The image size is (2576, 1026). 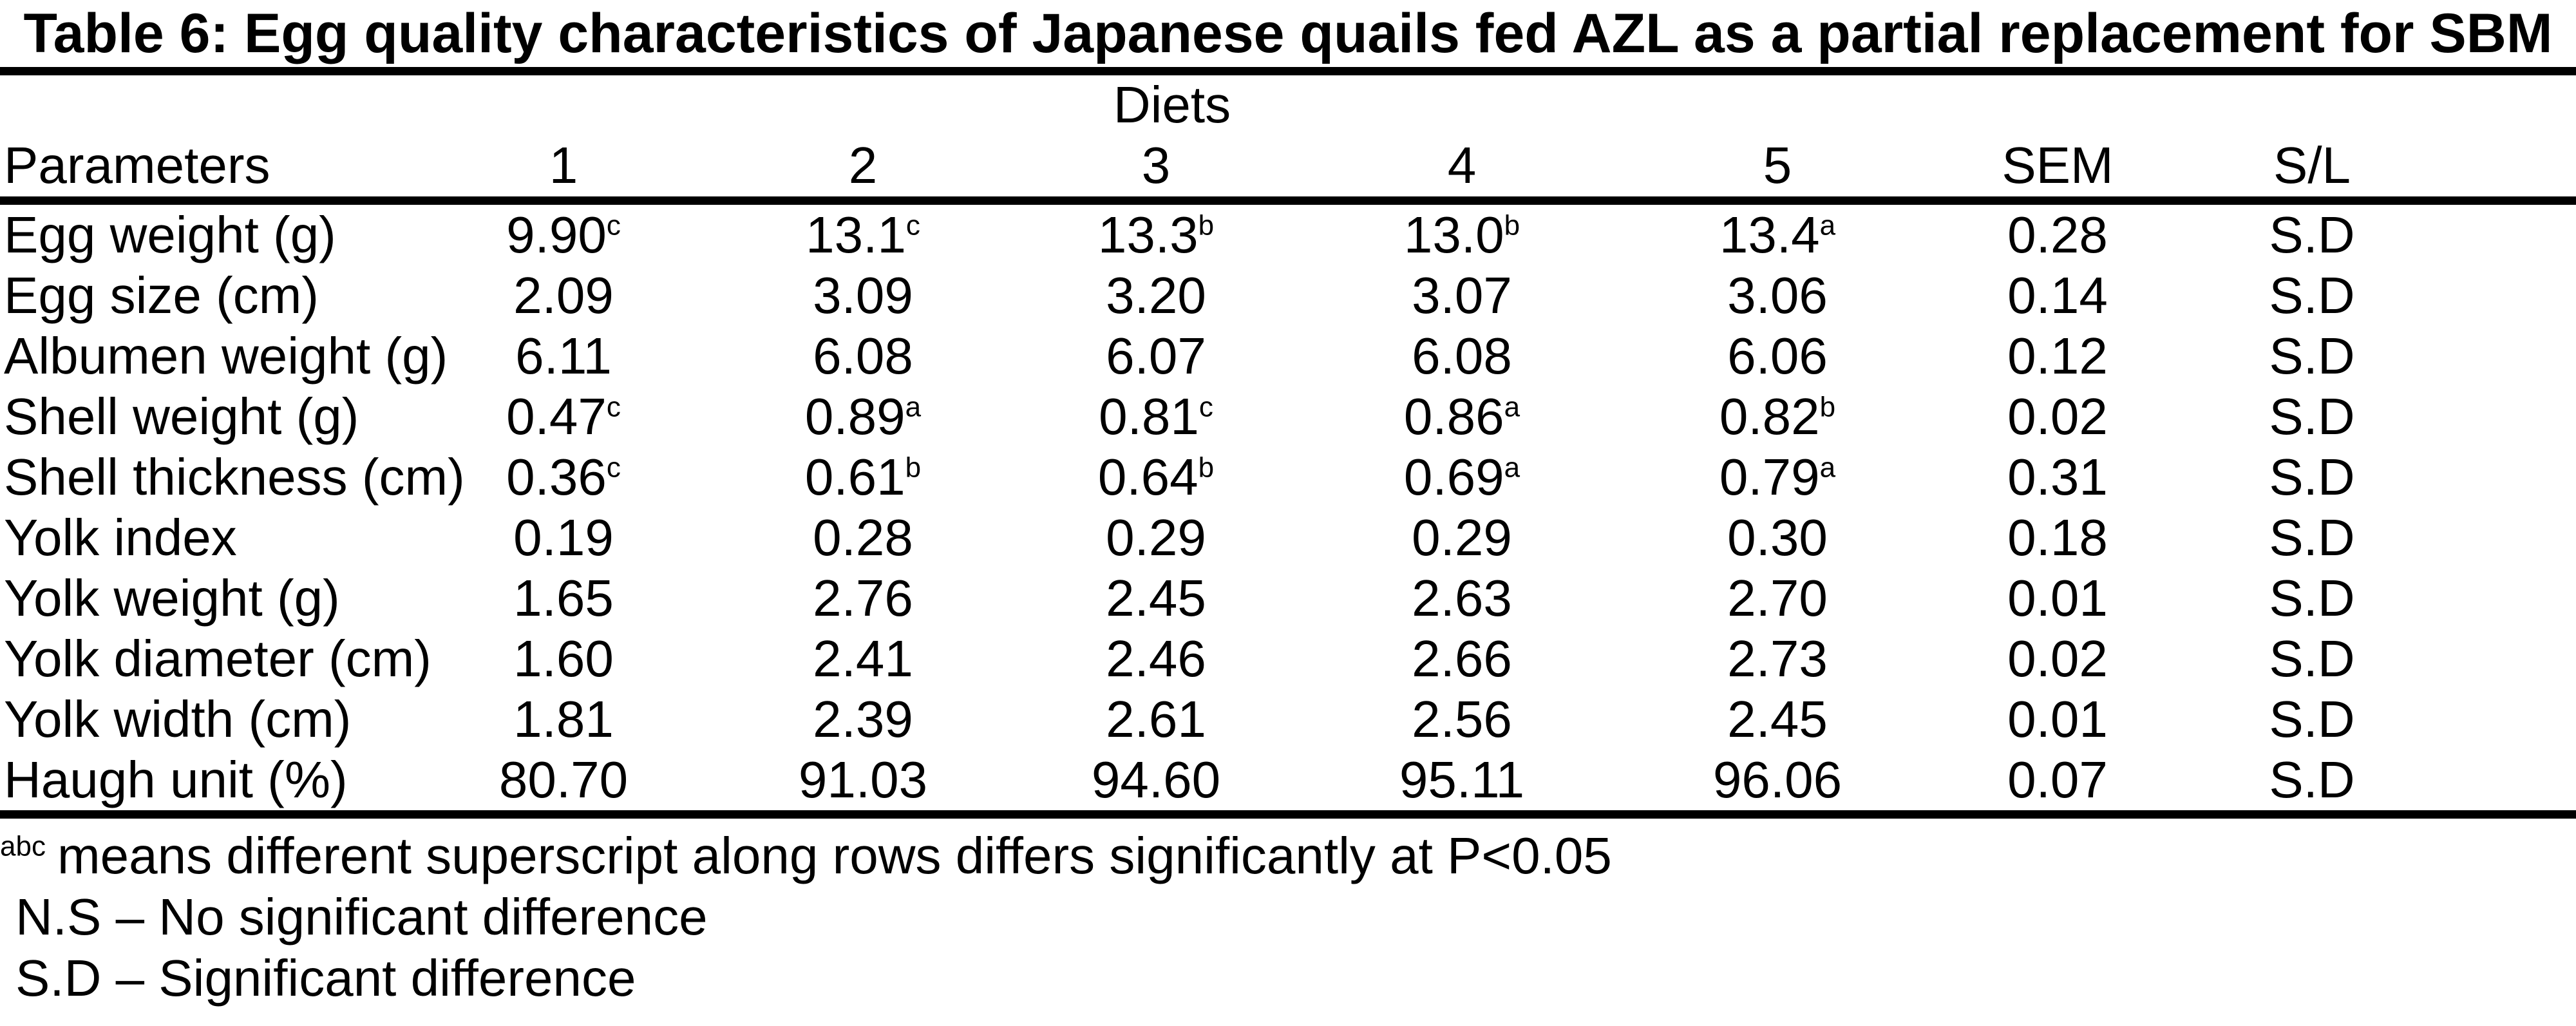 I want to click on cell-value: 0.18, so click(x=2057, y=537).